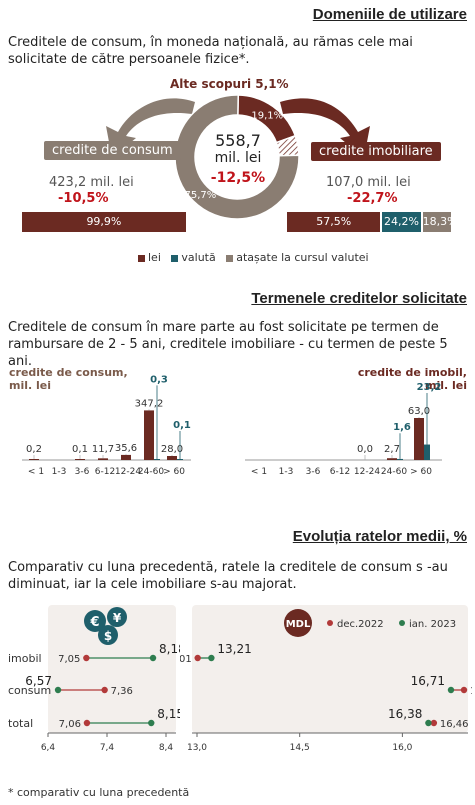  What do you see at coordinates (238, 140) in the screenshot?
I see `donut-total: 558,7` at bounding box center [238, 140].